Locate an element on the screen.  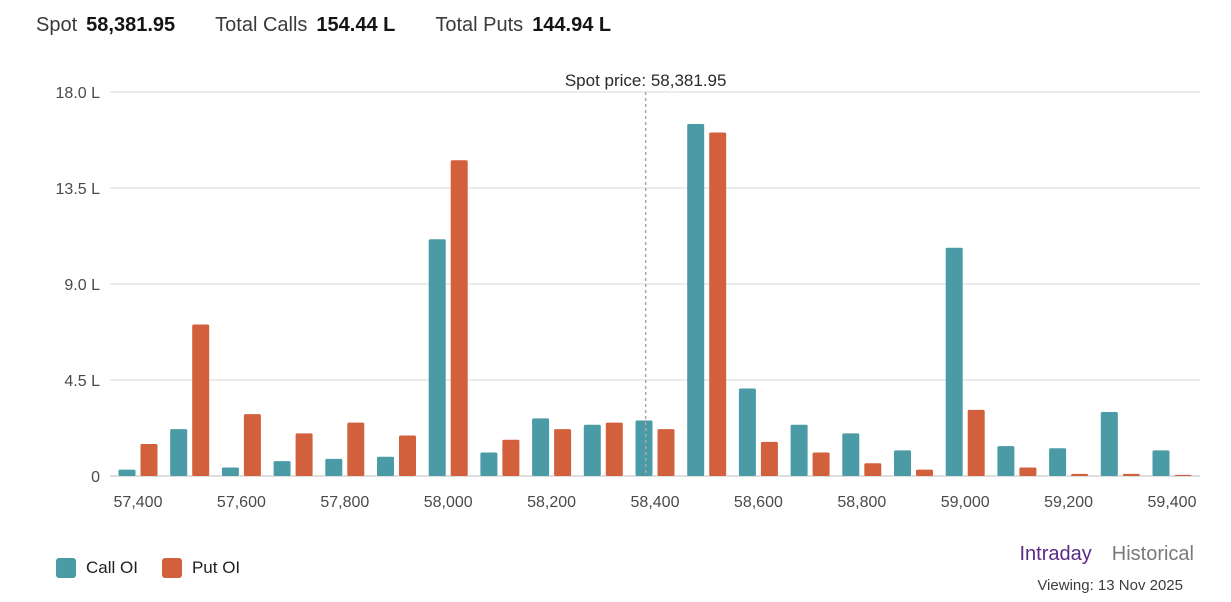
legend-call-label: Call OI is located at coordinates (112, 567).